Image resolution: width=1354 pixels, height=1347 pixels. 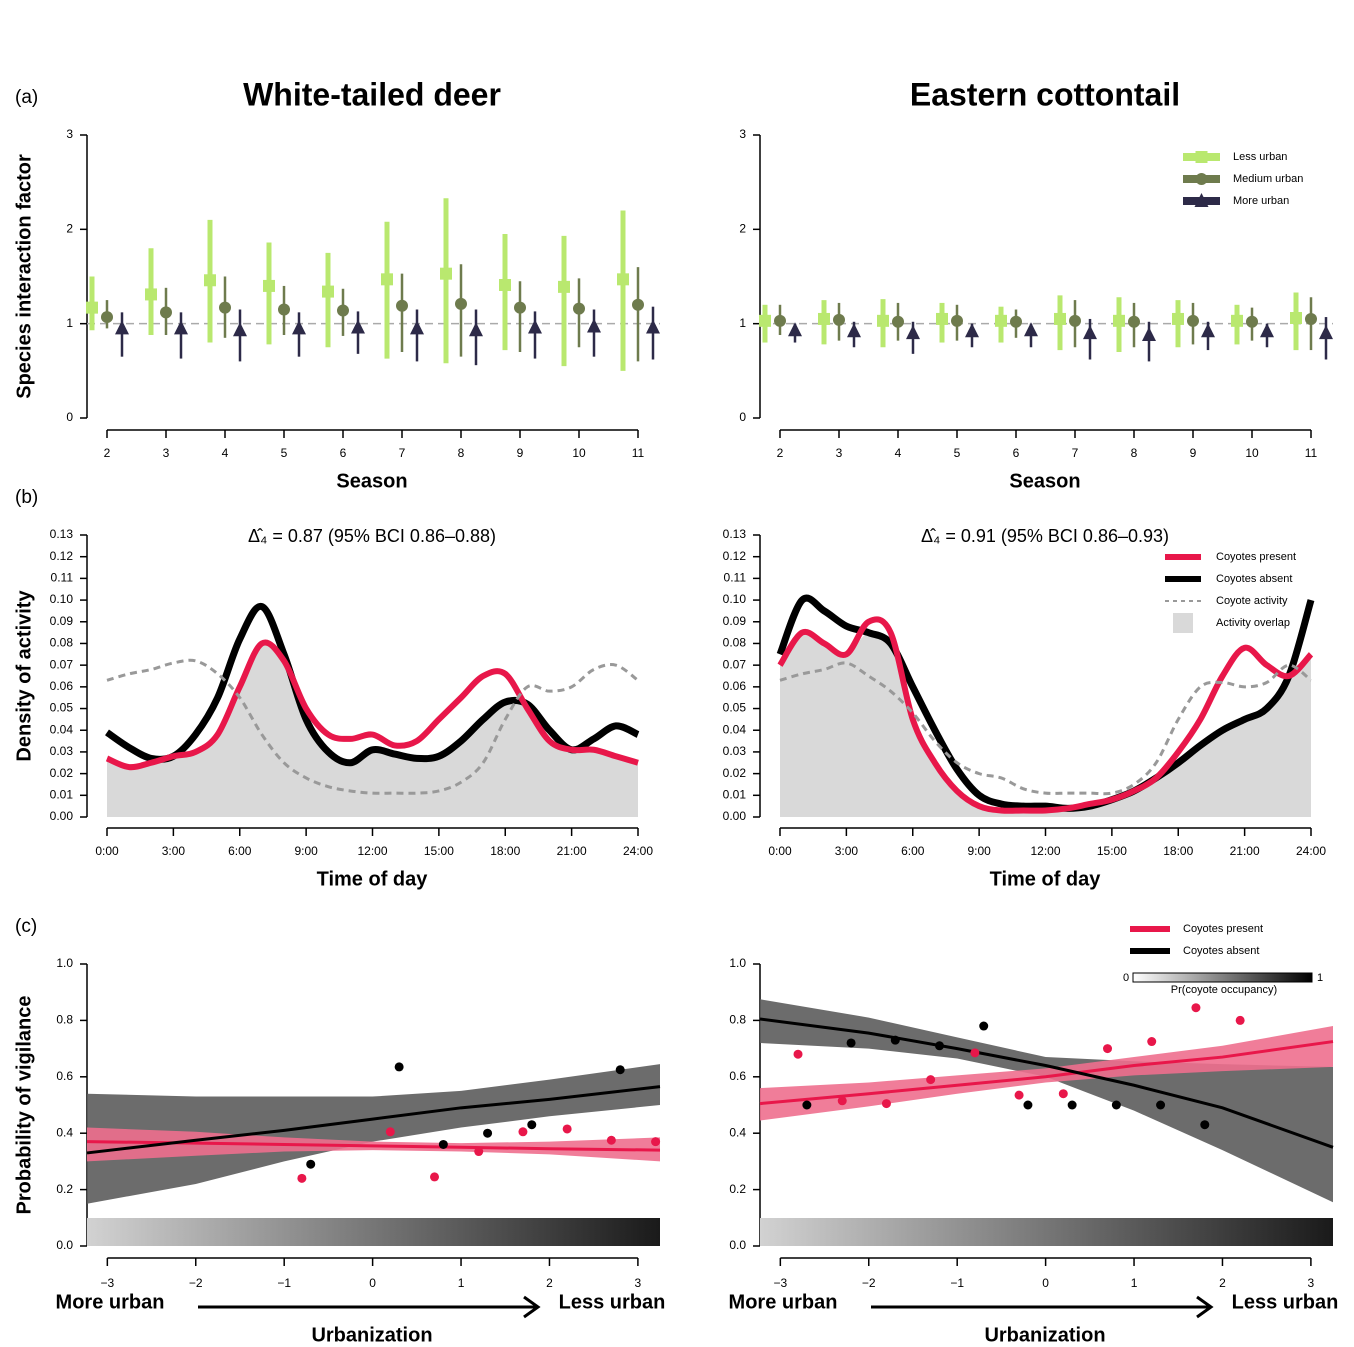 What do you see at coordinates (532, 1307) in the screenshot?
I see `arrow-head` at bounding box center [532, 1307].